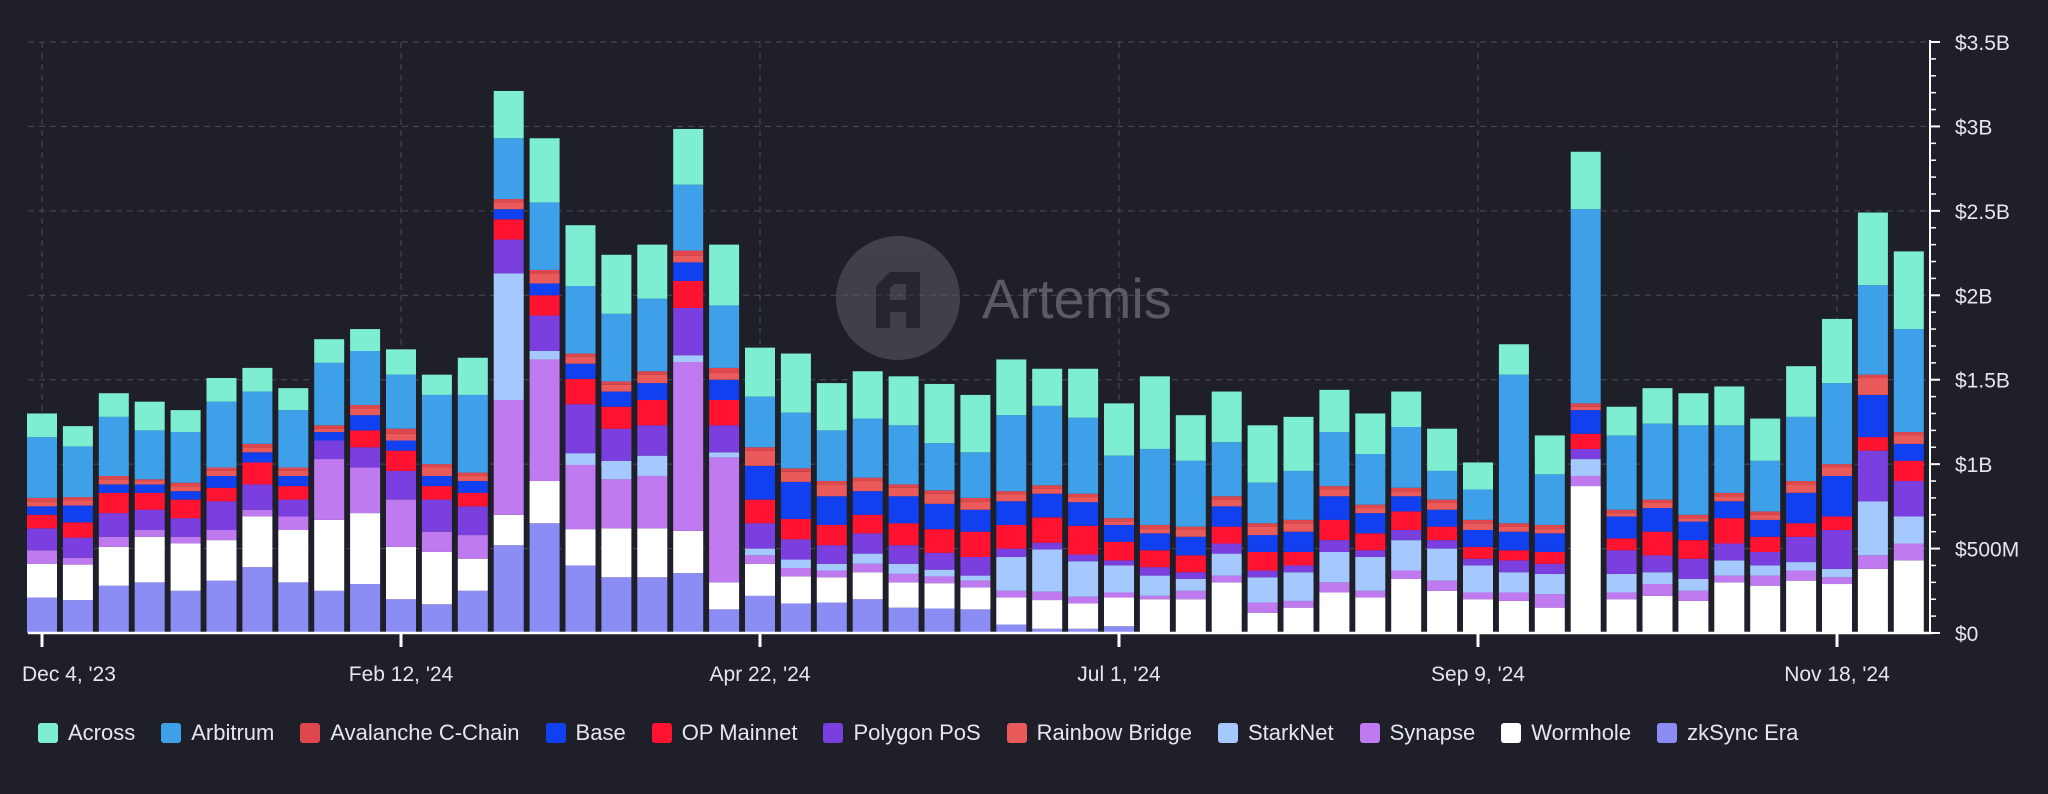 This screenshot has height=794, width=2048. Describe the element at coordinates (1432, 732) in the screenshot. I see `legend-label: Synapse` at that location.